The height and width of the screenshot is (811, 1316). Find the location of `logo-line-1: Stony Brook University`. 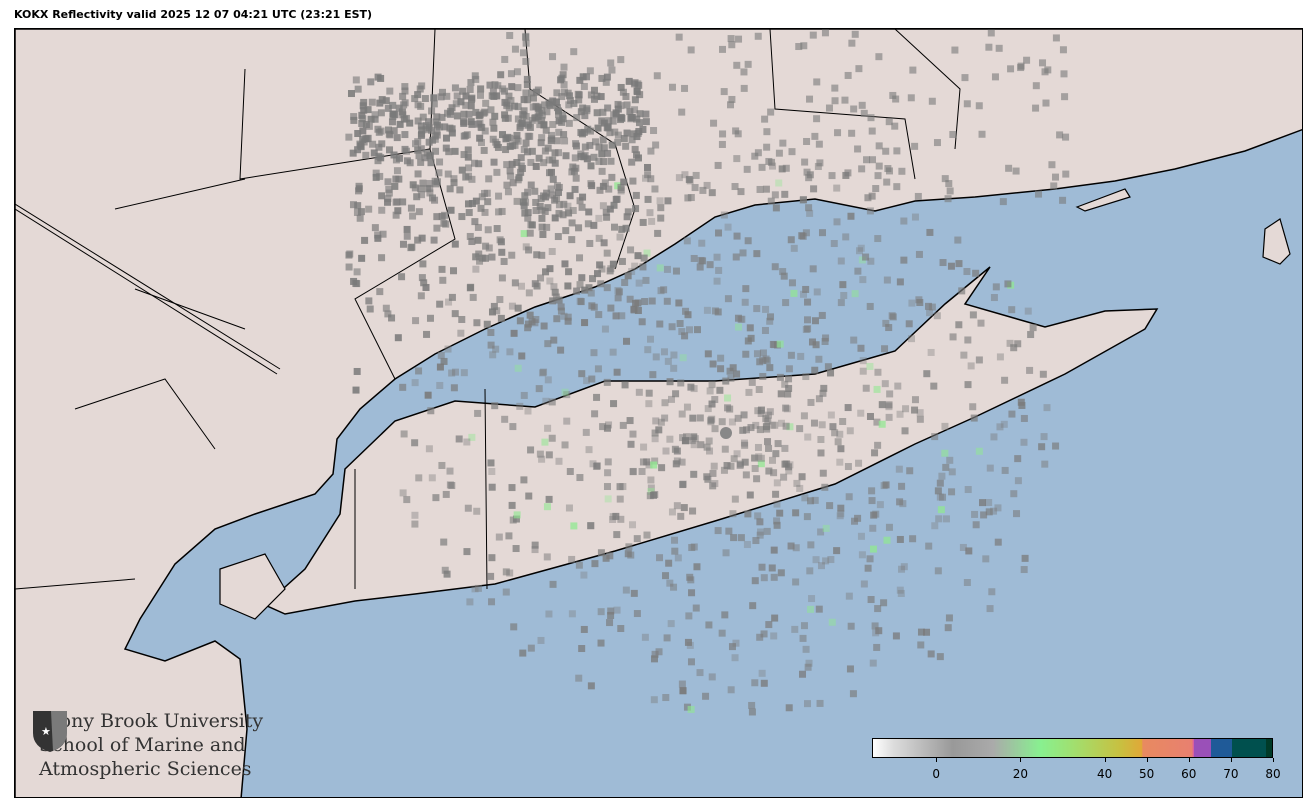

logo-line-1: Stony Brook University is located at coordinates (151, 721).